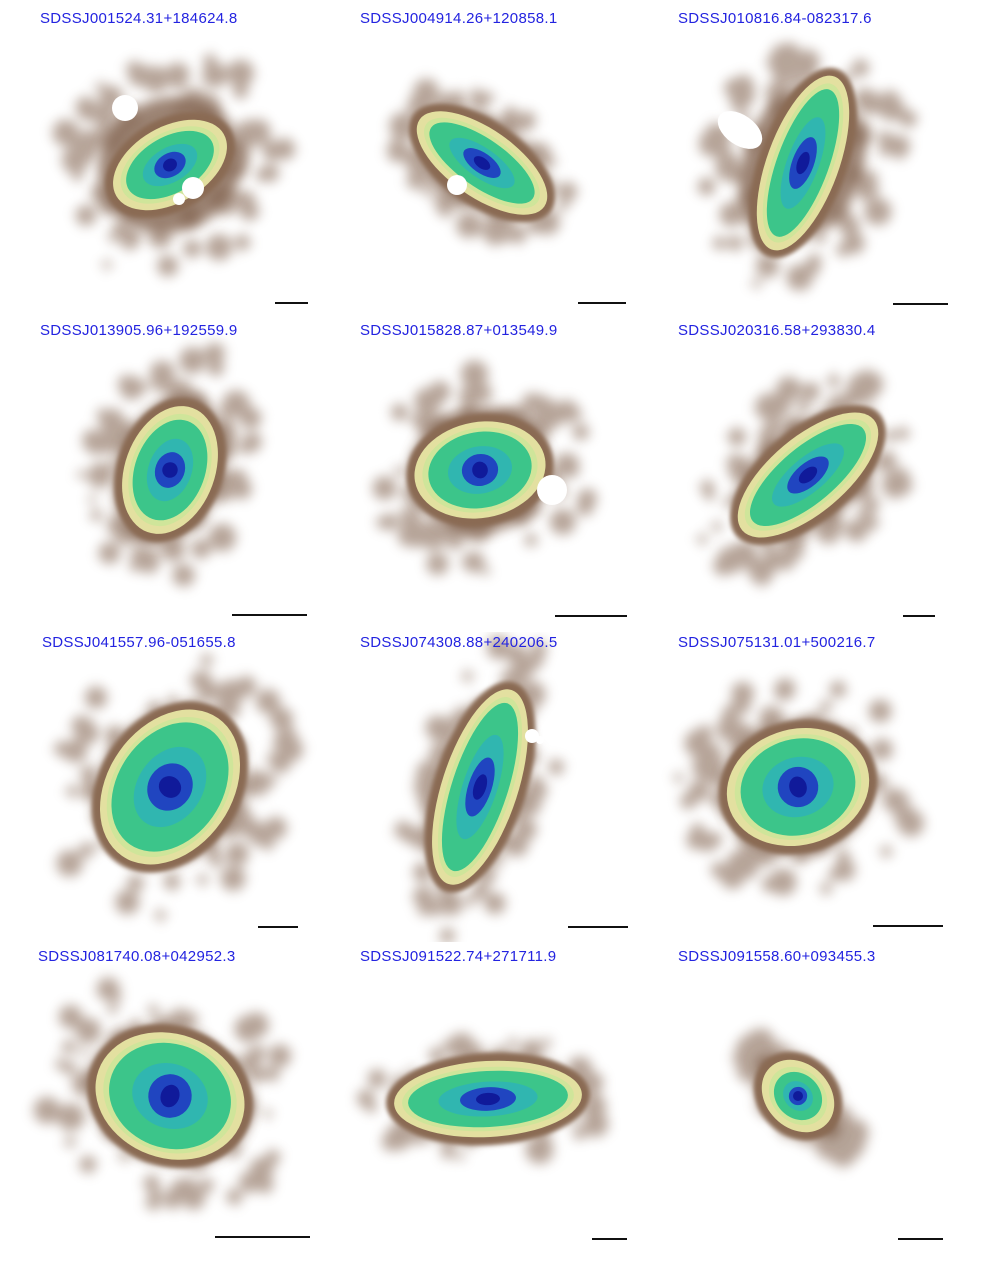  I want to click on galaxy-panel: SDSSJ013905.96+192559.9, so click(170, 475).